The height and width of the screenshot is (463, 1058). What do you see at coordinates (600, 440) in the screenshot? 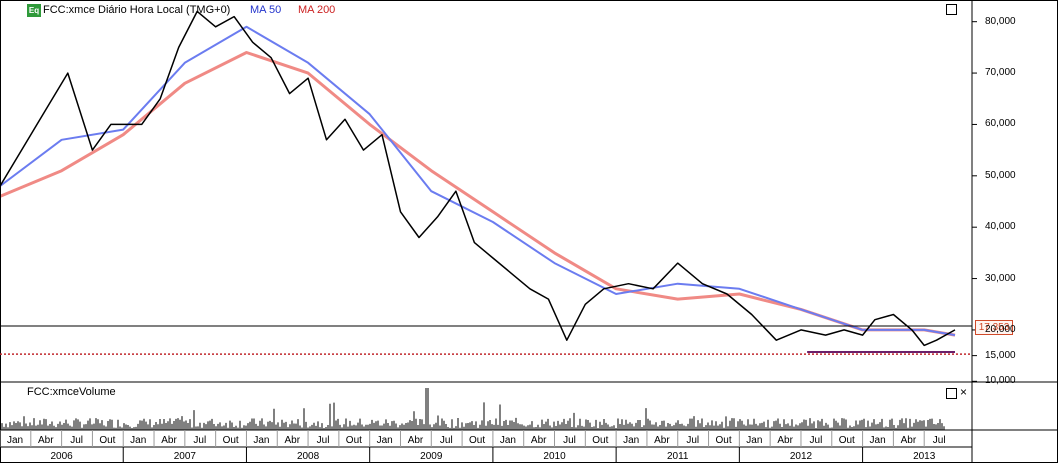
I see `month-label-19: Out` at bounding box center [600, 440].